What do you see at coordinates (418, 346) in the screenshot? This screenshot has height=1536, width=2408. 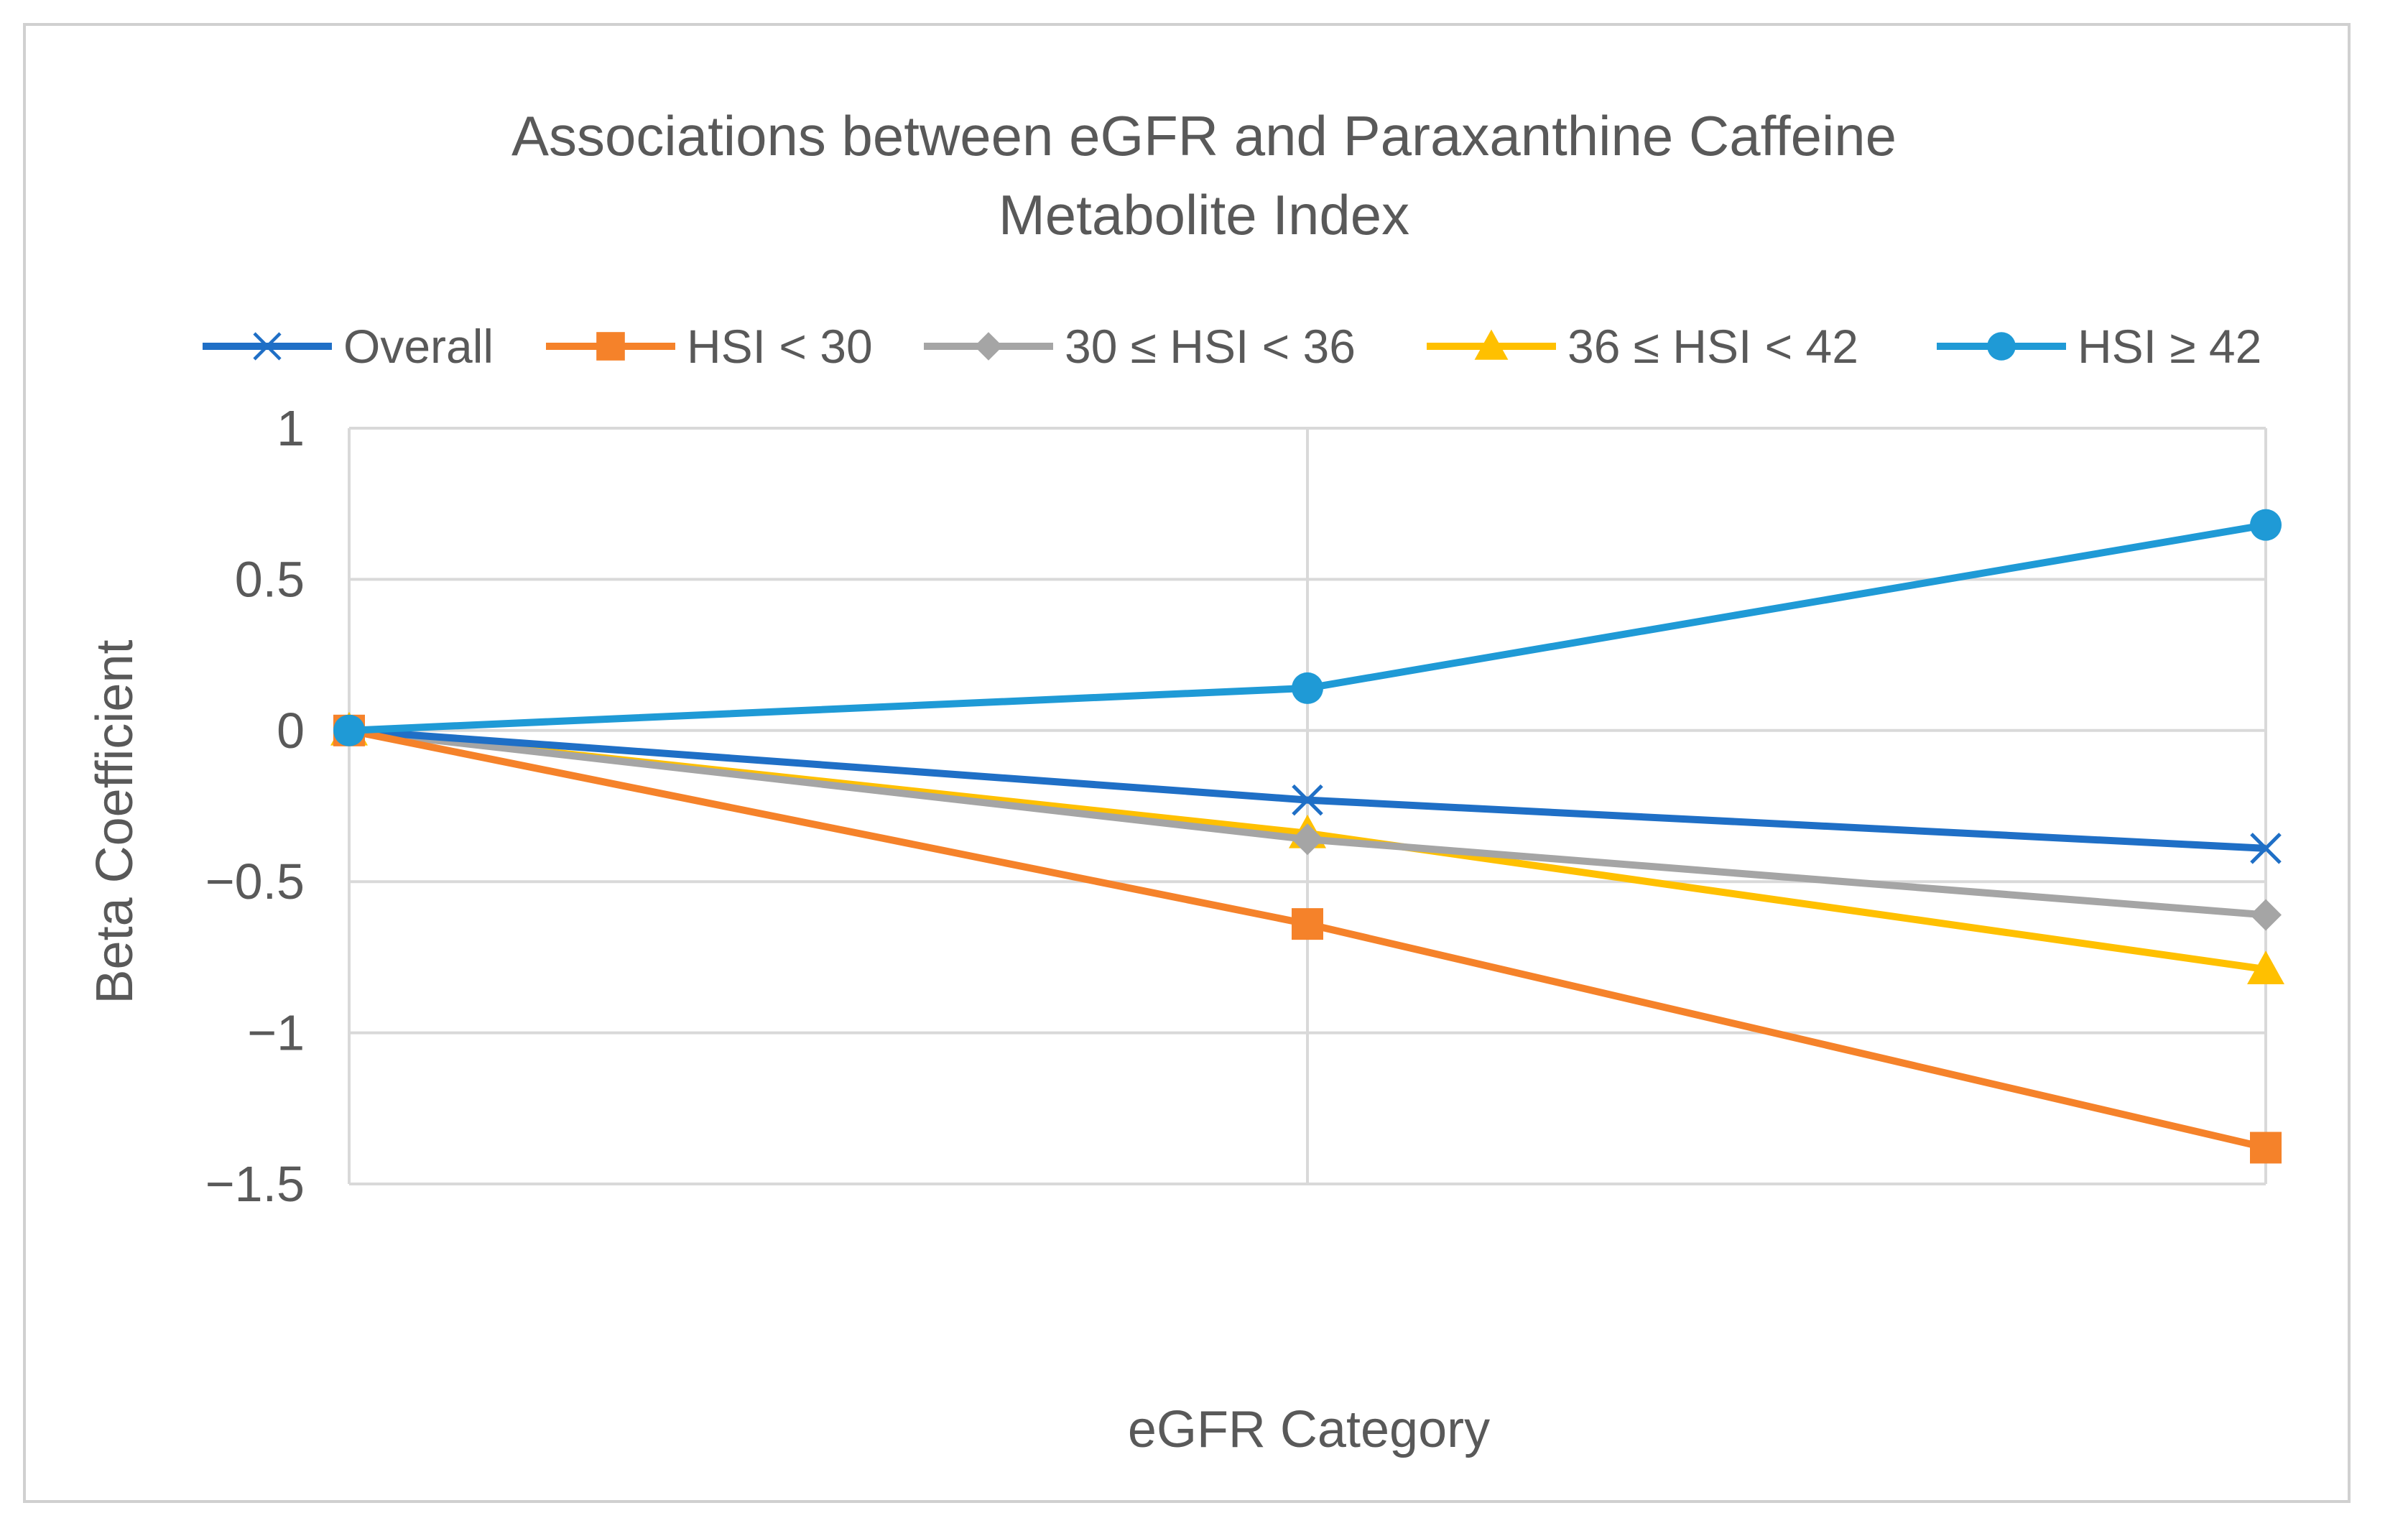 I see `legend-label: Overall` at bounding box center [418, 346].